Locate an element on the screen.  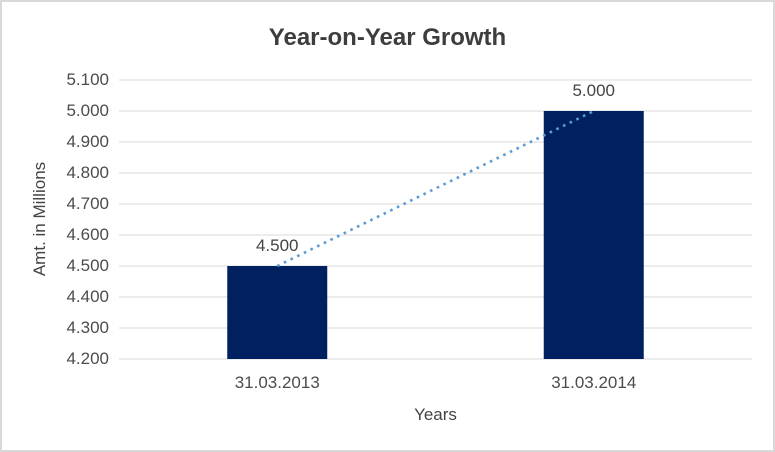
y-tick-label: 4.400 is located at coordinates (87, 296).